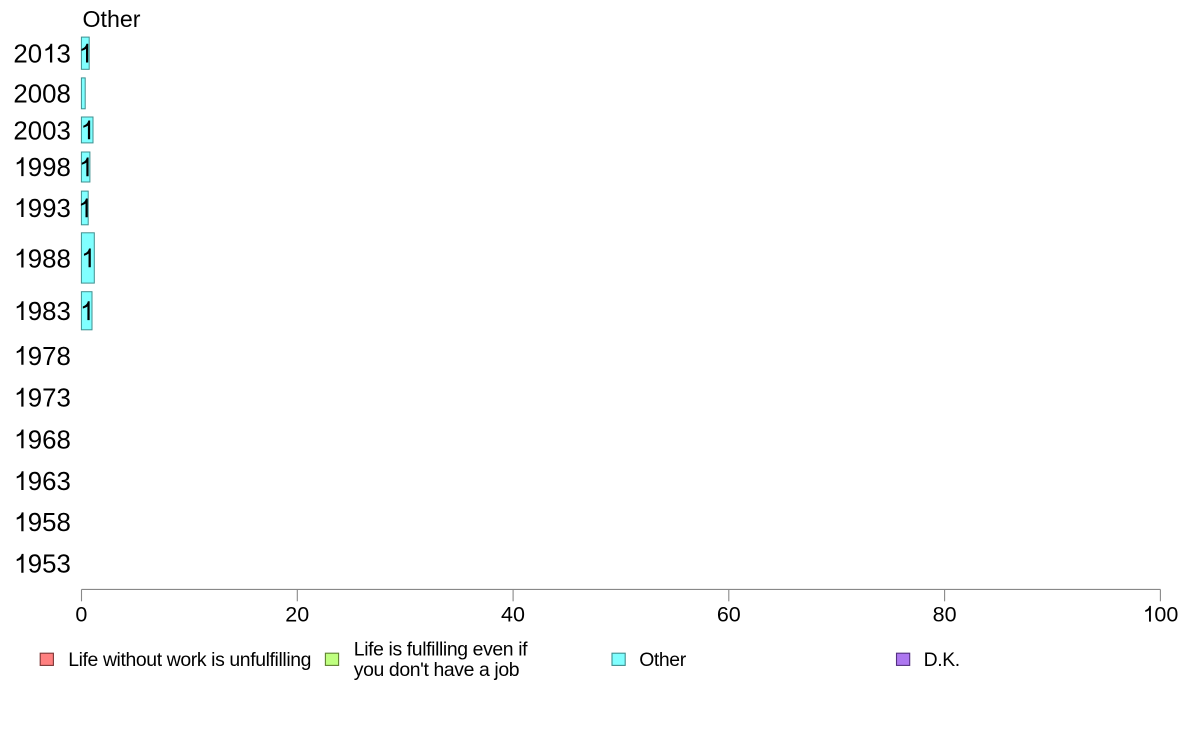  I want to click on svg-text: D.K., so click(942, 660).